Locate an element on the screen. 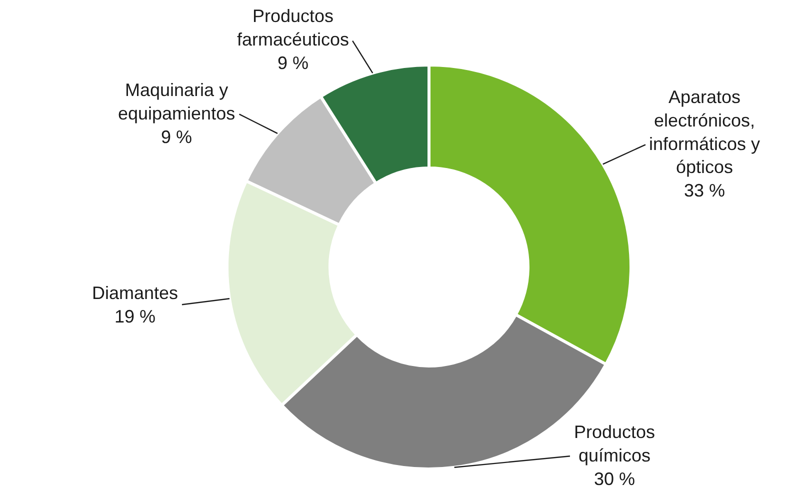  slice-label: Productos químicos is located at coordinates (615, 444).